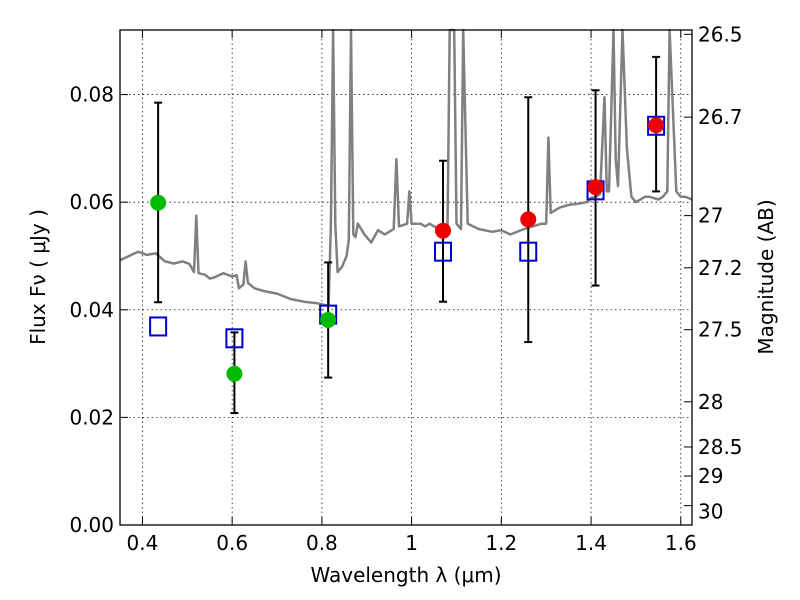  Describe the element at coordinates (710, 512) in the screenshot. I see `magnitude-tick-label: 30` at that location.